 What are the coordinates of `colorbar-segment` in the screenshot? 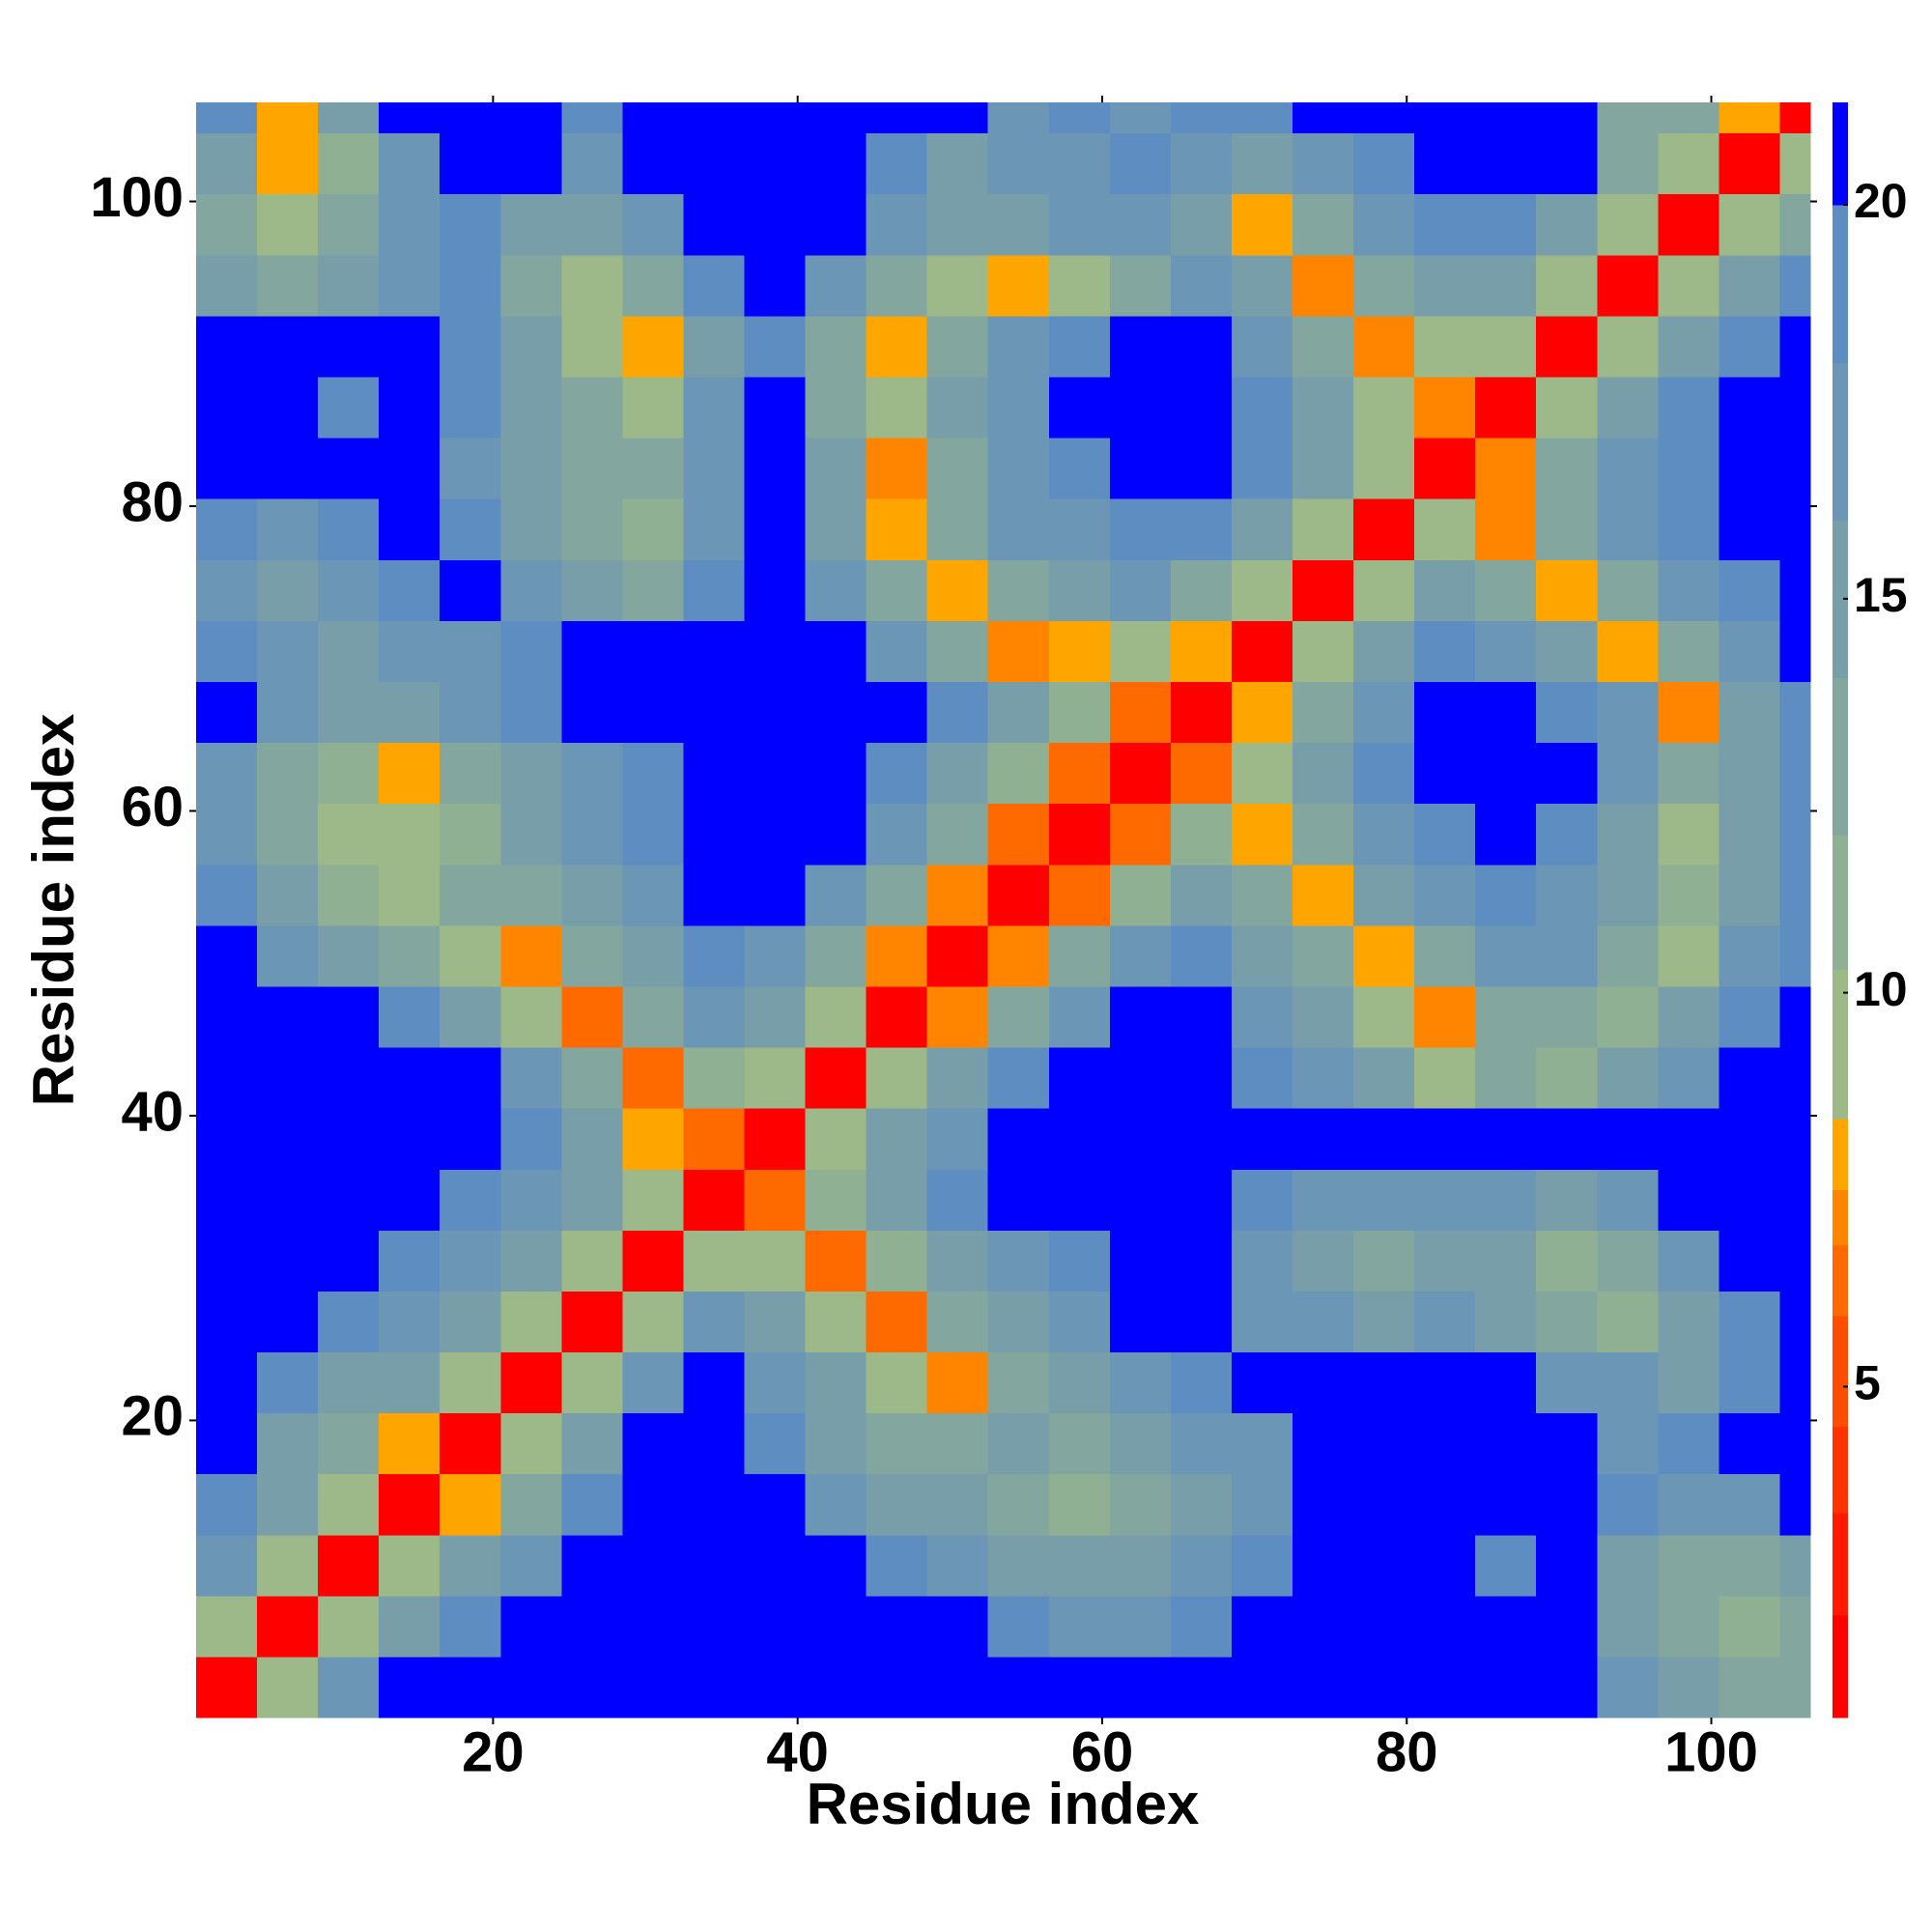 It's located at (1840, 154).